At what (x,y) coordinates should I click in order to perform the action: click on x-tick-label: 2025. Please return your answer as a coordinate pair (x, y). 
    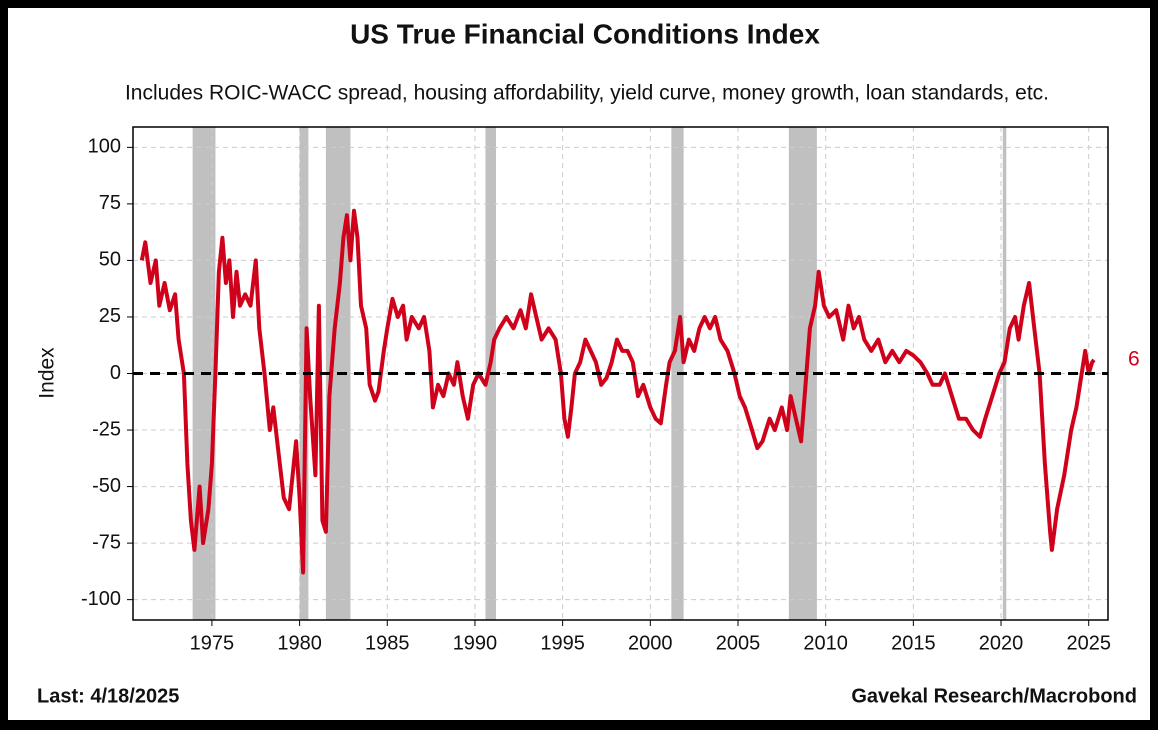
    Looking at the image, I should click on (1088, 643).